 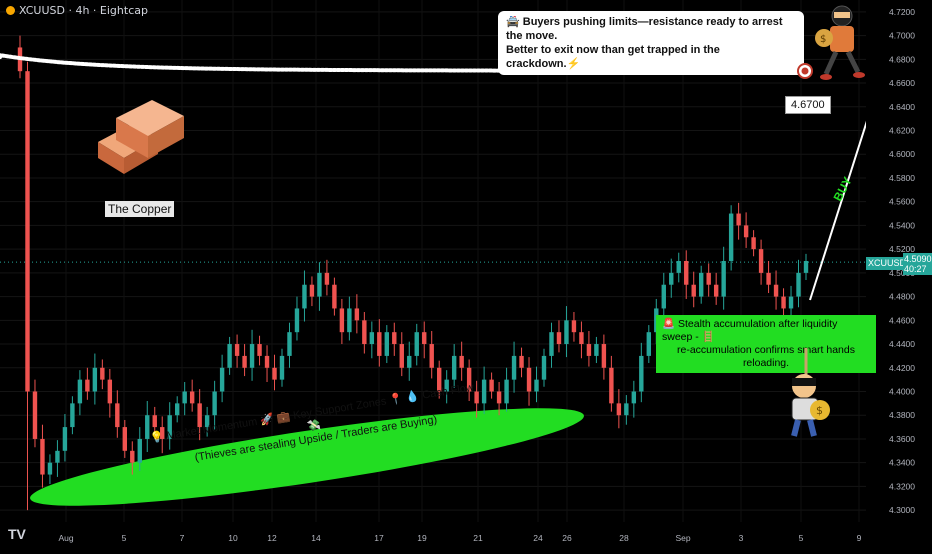 I want to click on thief-running-illustration: $, so click(x=840, y=44).